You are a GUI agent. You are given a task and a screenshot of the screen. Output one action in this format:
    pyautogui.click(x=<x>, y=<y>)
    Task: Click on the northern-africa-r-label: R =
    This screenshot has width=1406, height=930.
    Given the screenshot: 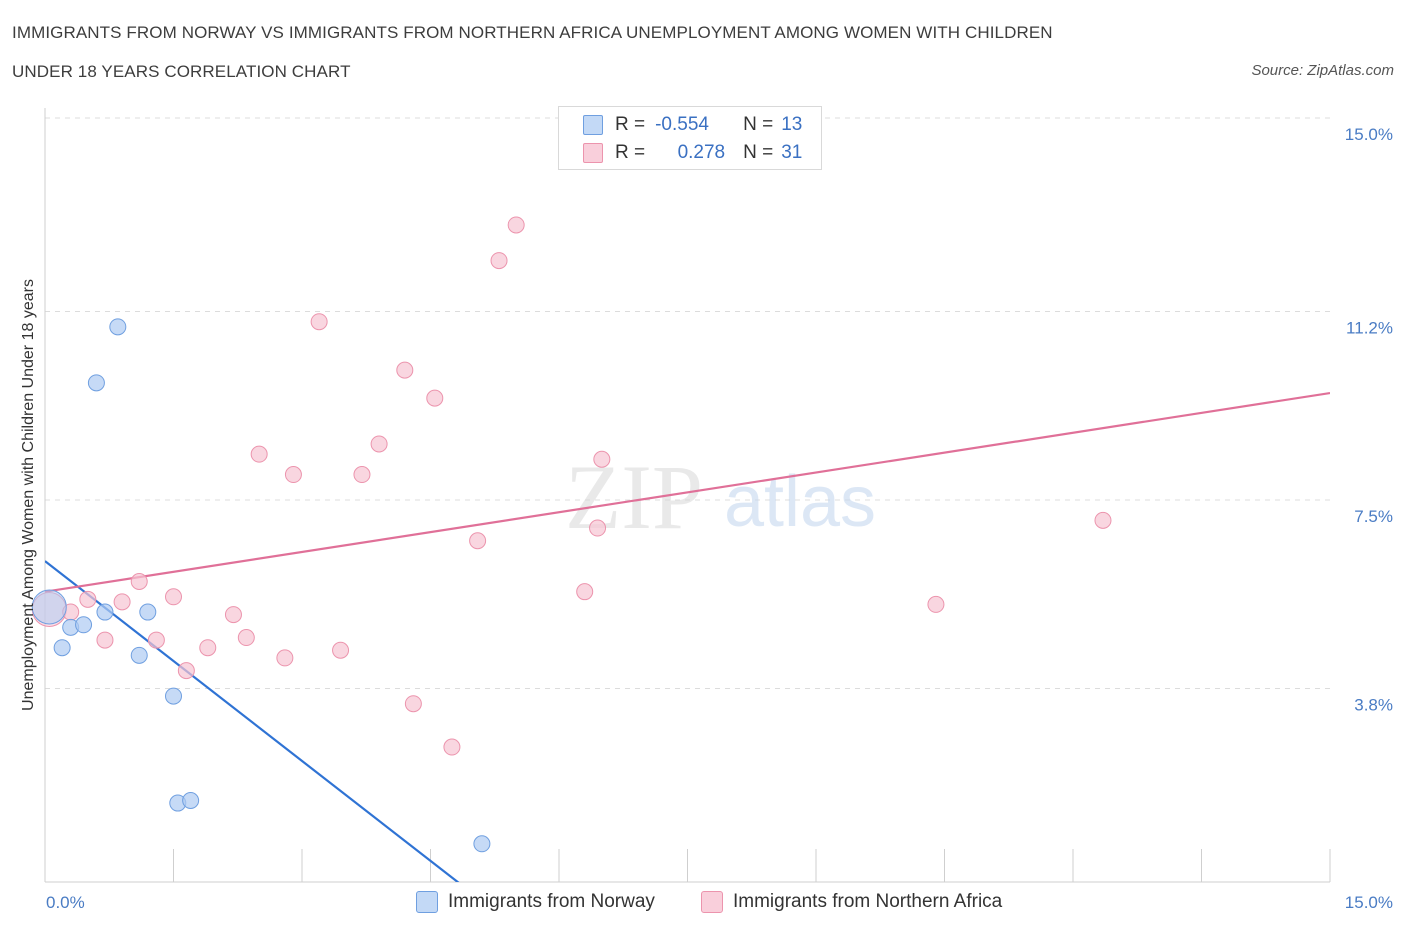 What is the action you would take?
    pyautogui.click(x=630, y=152)
    